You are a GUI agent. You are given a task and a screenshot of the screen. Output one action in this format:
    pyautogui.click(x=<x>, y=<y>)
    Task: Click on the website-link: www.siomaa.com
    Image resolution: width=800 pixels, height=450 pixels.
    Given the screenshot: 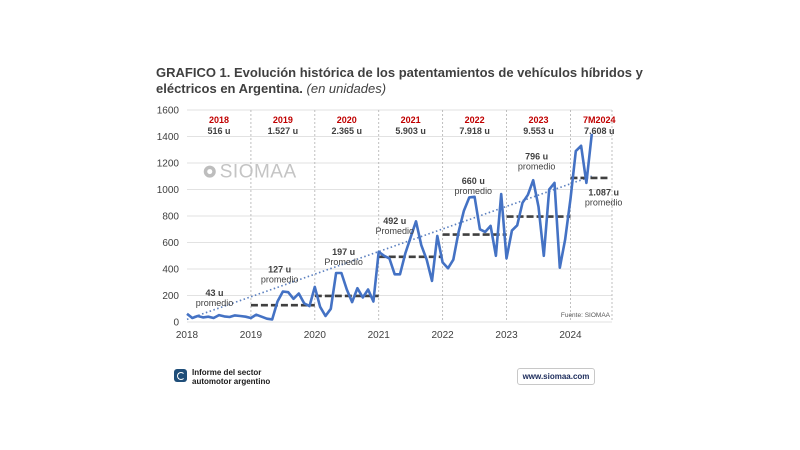 What is the action you would take?
    pyautogui.click(x=556, y=376)
    